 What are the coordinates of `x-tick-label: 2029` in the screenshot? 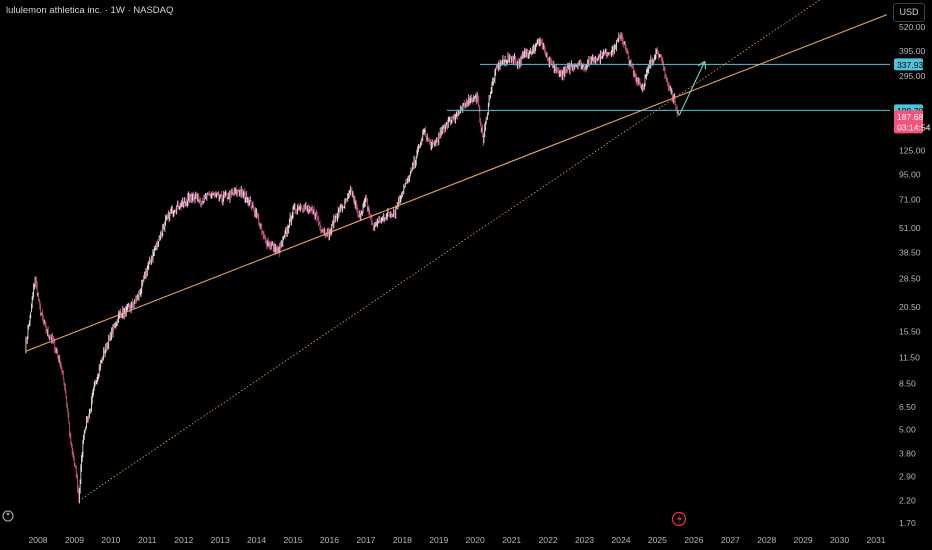 It's located at (803, 540).